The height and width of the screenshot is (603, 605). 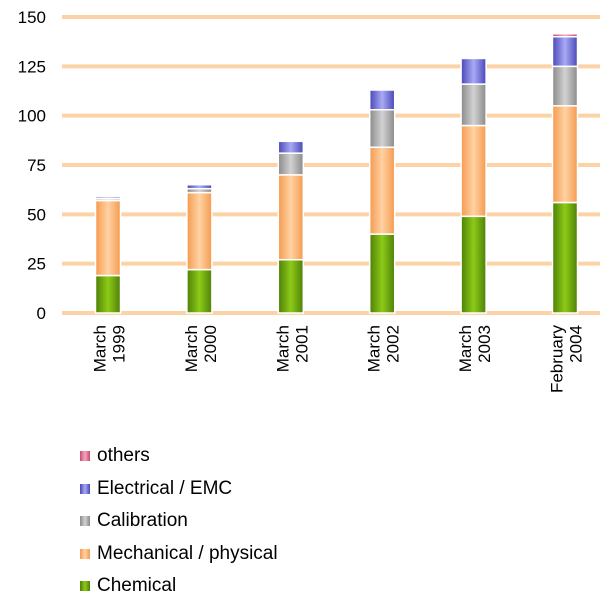 What do you see at coordinates (292, 348) in the screenshot?
I see `x-tick-label: March2001` at bounding box center [292, 348].